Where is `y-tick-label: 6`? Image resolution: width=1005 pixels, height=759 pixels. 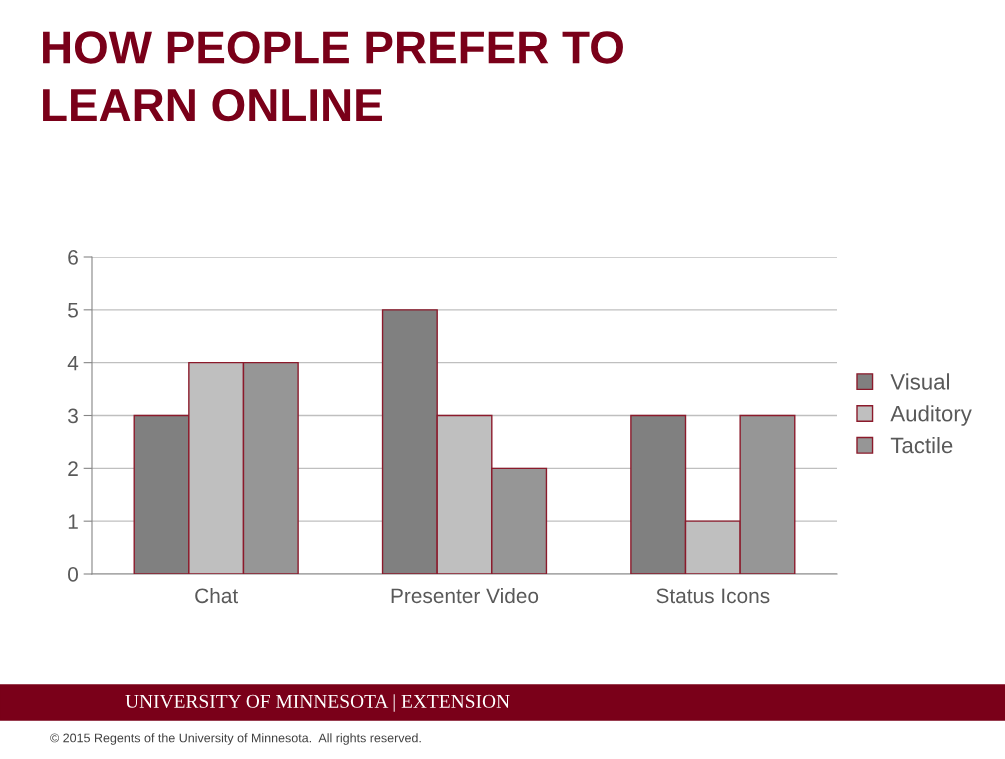
y-tick-label: 6 is located at coordinates (73, 257).